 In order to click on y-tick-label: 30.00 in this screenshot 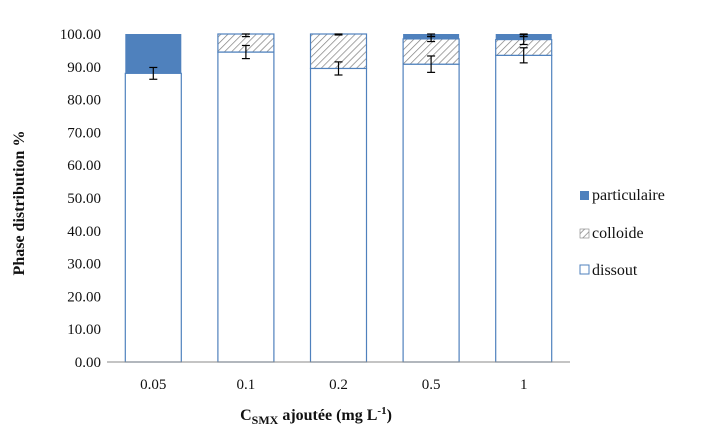, I will do `click(84, 265)`.